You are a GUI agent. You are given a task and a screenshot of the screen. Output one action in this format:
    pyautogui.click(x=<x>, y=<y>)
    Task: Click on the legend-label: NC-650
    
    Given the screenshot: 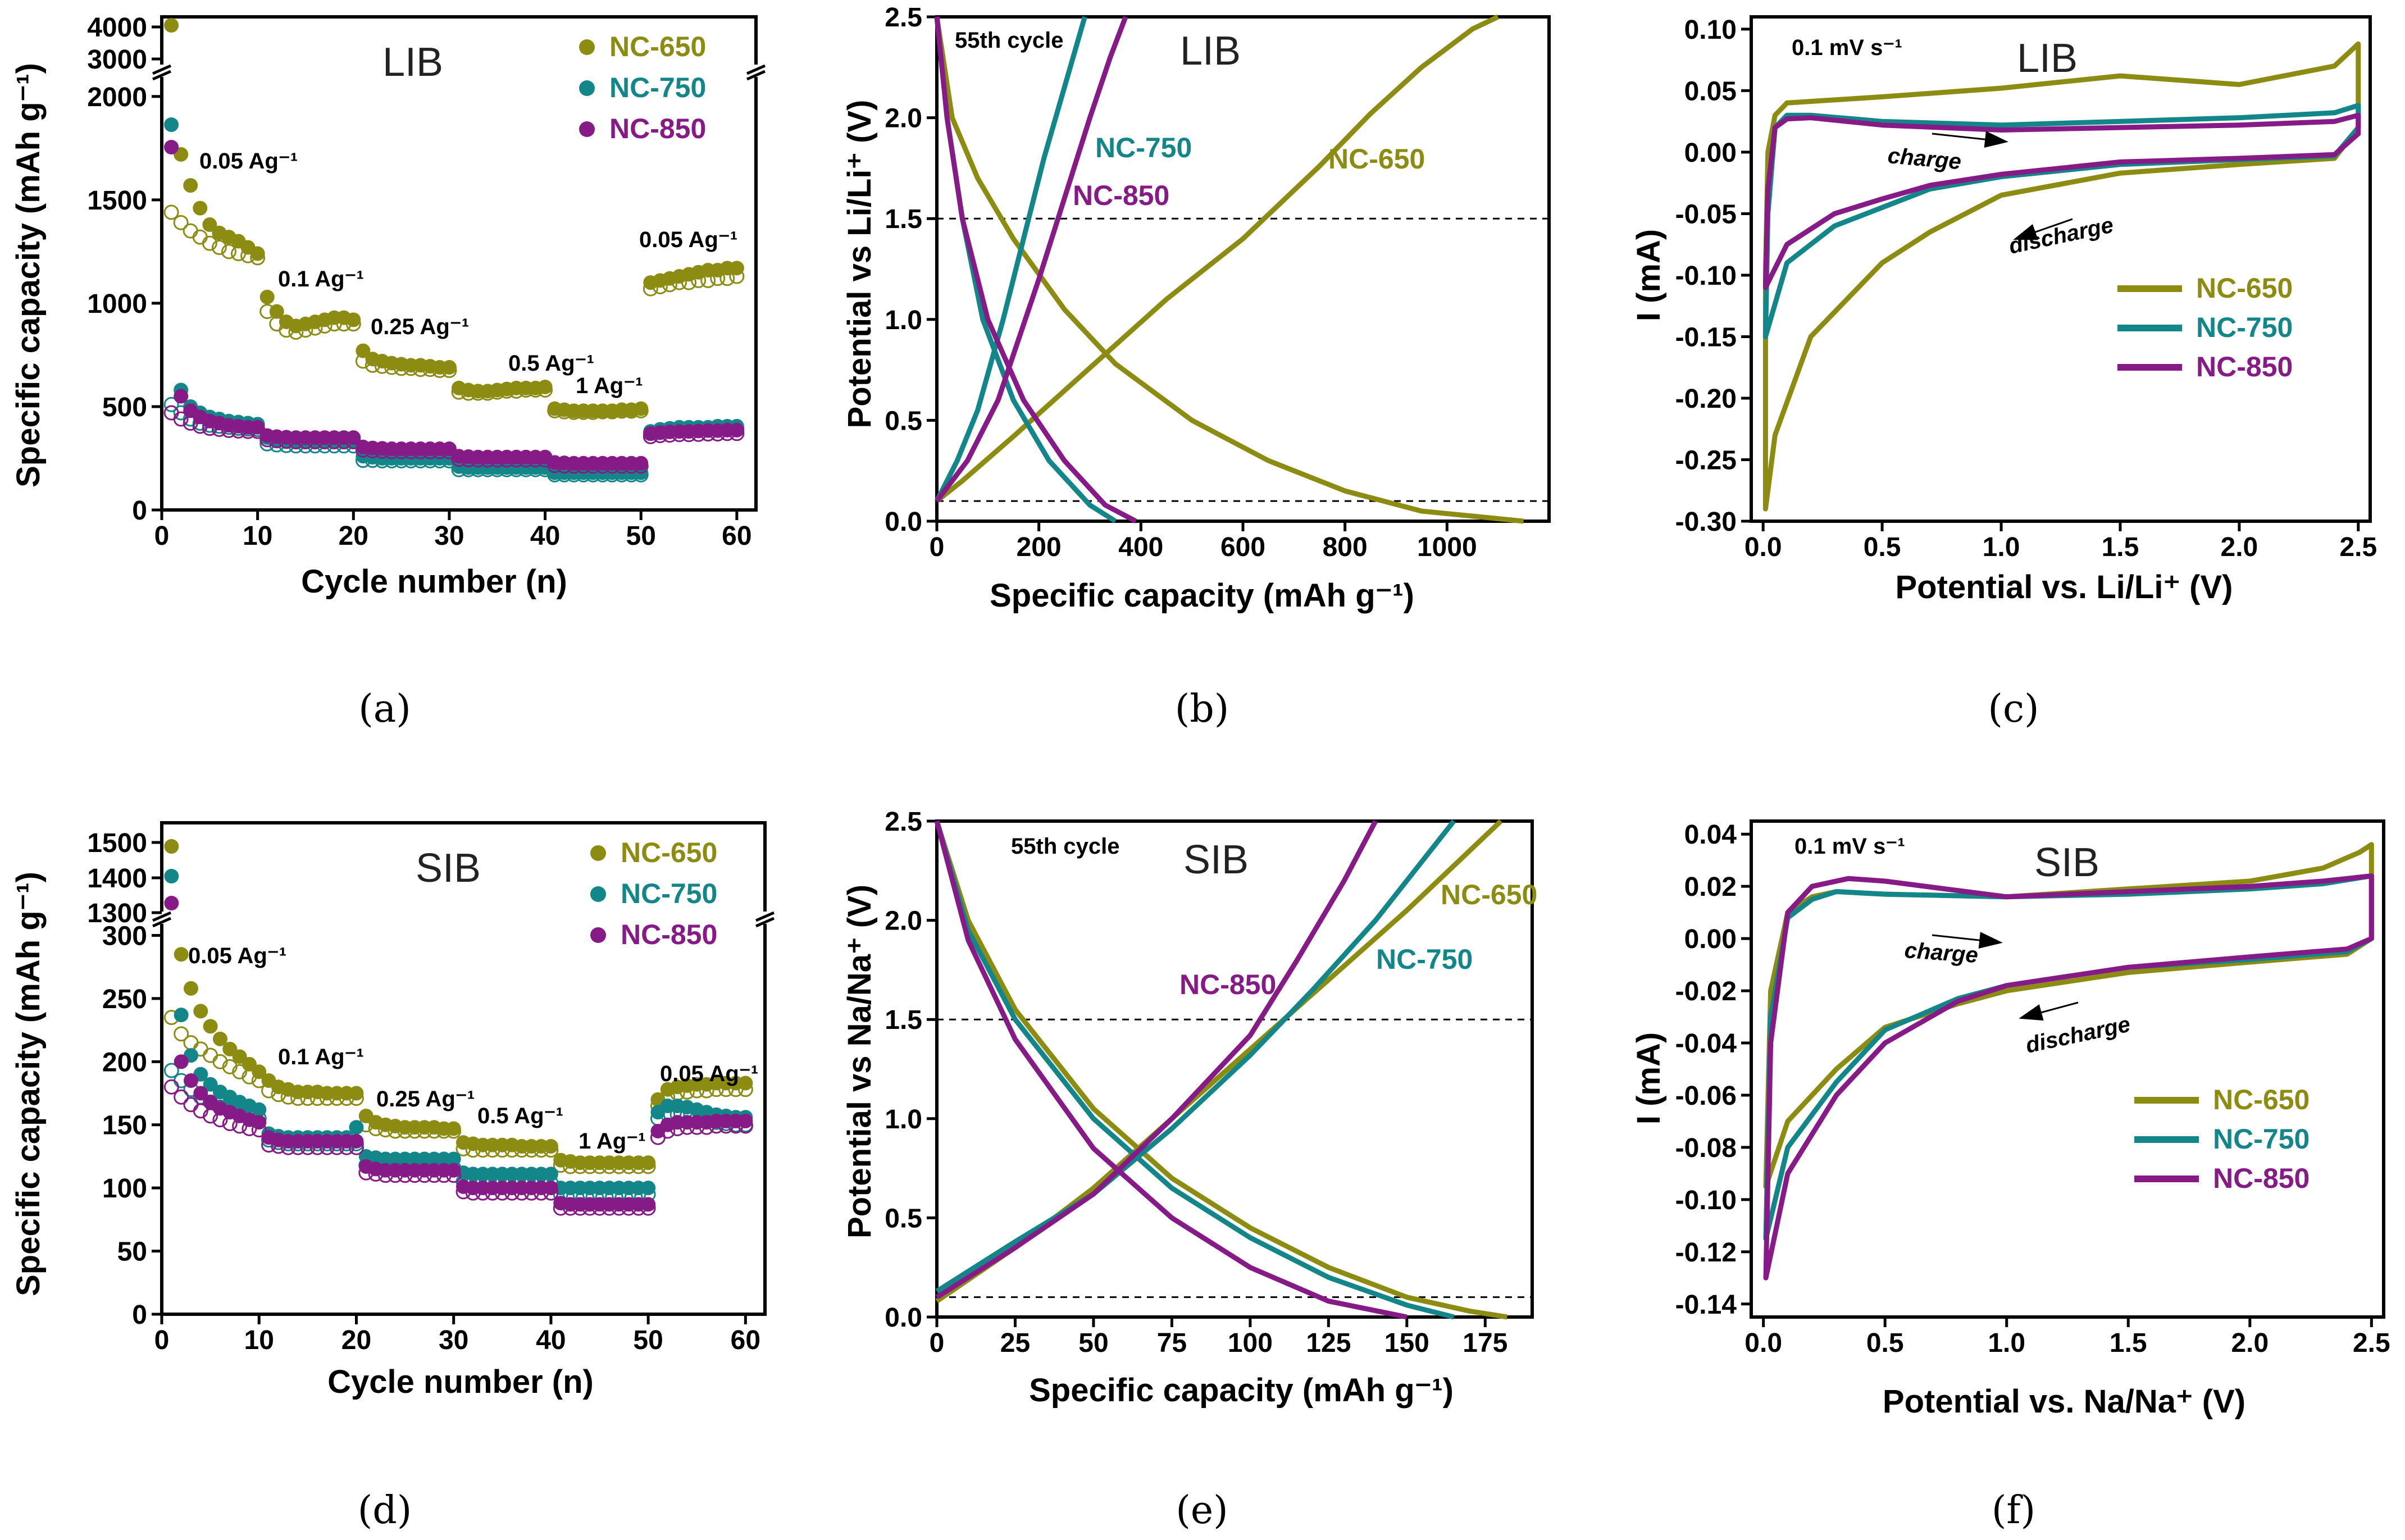 What is the action you would take?
    pyautogui.click(x=669, y=852)
    